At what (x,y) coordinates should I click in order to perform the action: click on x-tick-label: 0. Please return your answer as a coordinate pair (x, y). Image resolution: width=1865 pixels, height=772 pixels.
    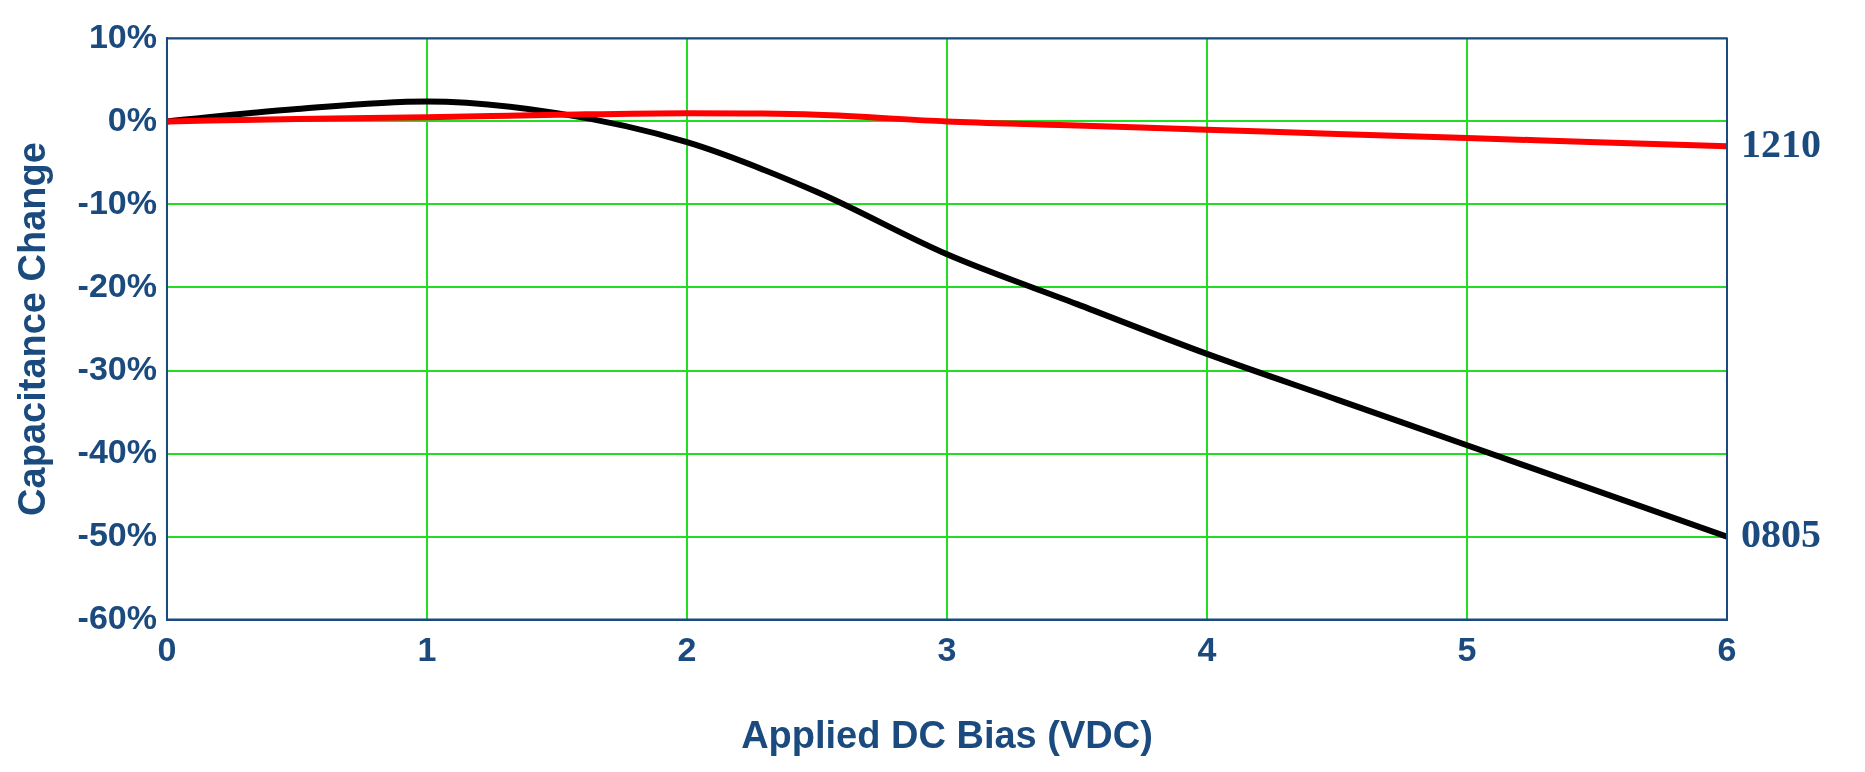
    Looking at the image, I should click on (167, 649).